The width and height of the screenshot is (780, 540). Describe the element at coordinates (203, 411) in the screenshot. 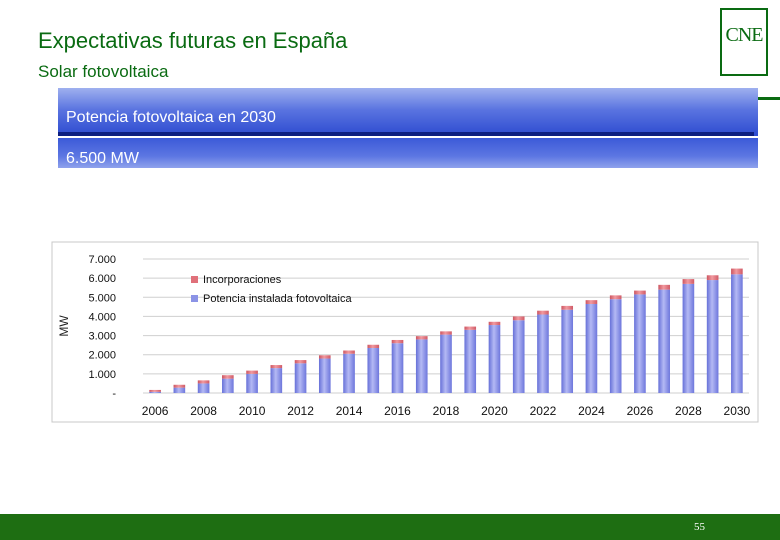

I see `x-tick-label: 2008` at that location.